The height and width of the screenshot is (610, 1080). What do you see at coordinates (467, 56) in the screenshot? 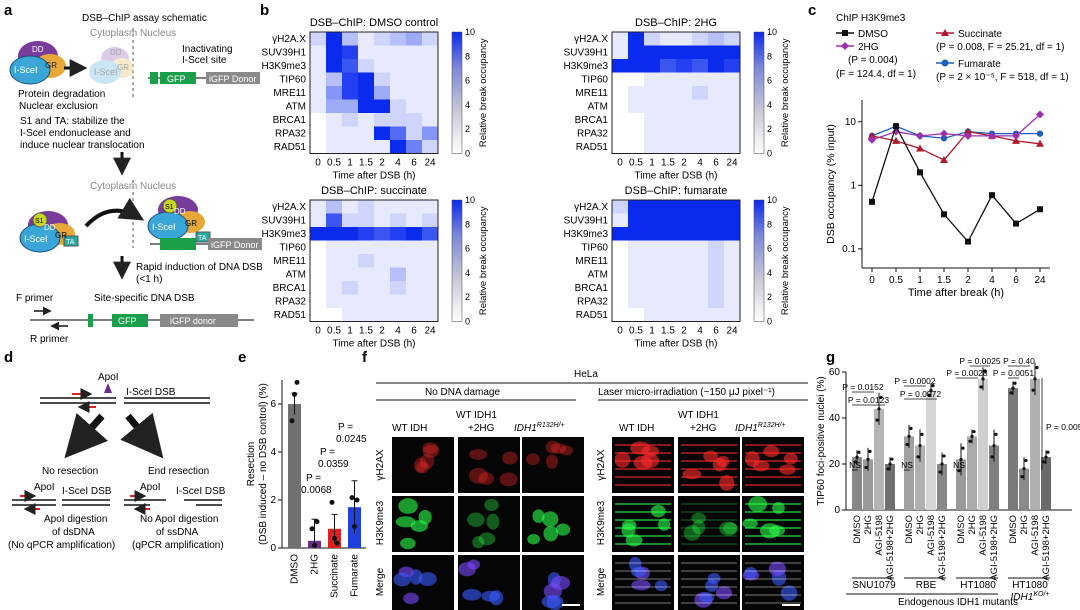
I see `colorbar-tick: 8` at bounding box center [467, 56].